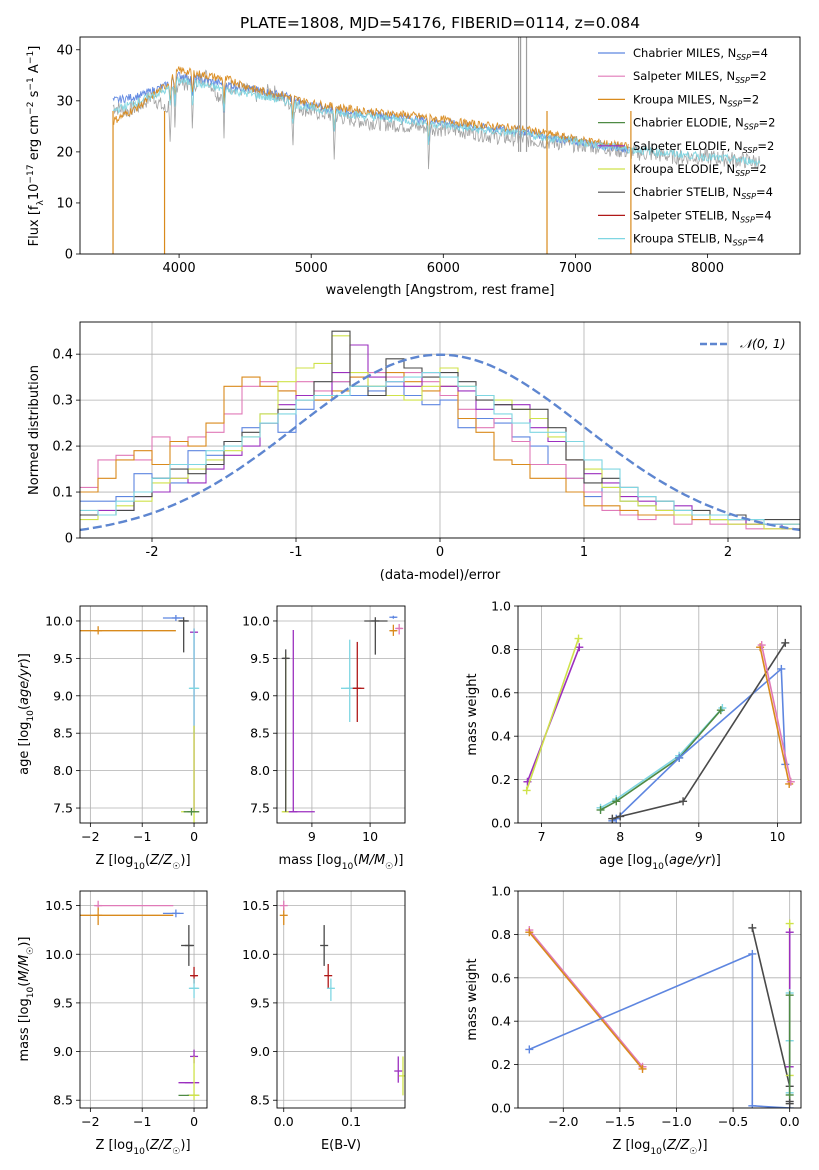 This screenshot has width=819, height=1170. What do you see at coordinates (59, 905) in the screenshot?
I see `y-tick-label: 10.5` at bounding box center [59, 905].